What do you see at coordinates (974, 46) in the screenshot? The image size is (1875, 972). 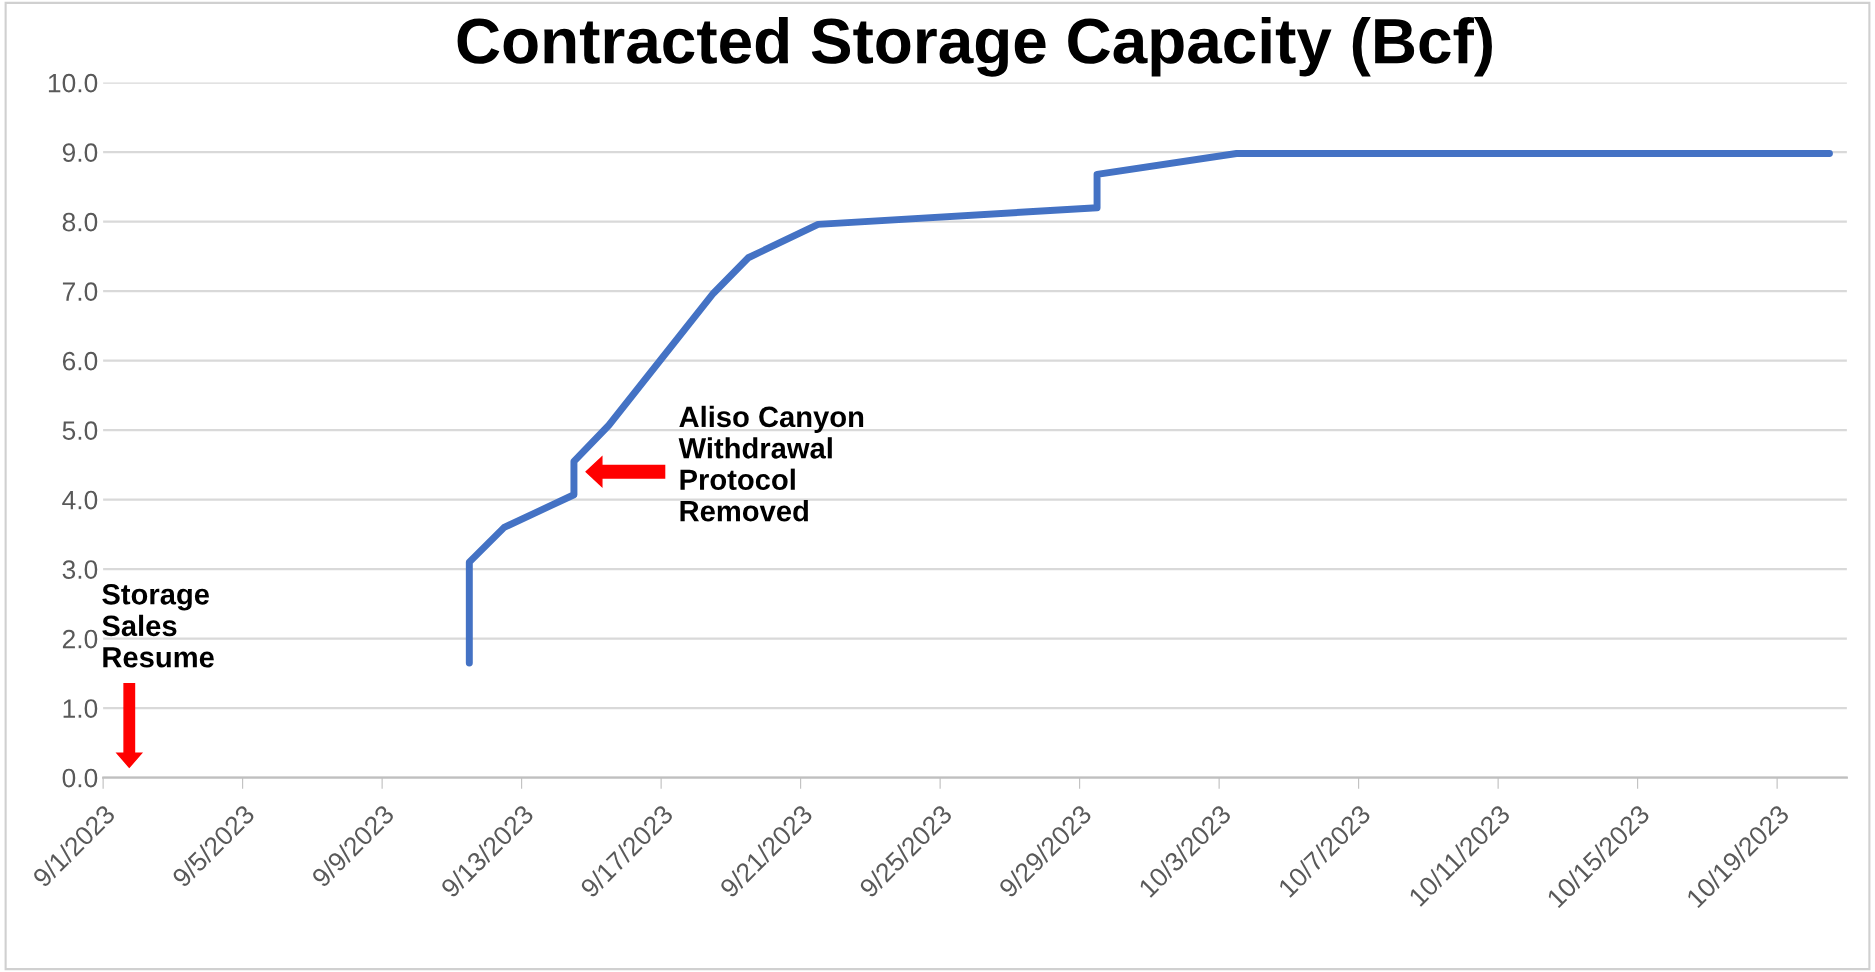 I see `chart-title: Contracted Storage Capacity (Bcf)` at bounding box center [974, 46].